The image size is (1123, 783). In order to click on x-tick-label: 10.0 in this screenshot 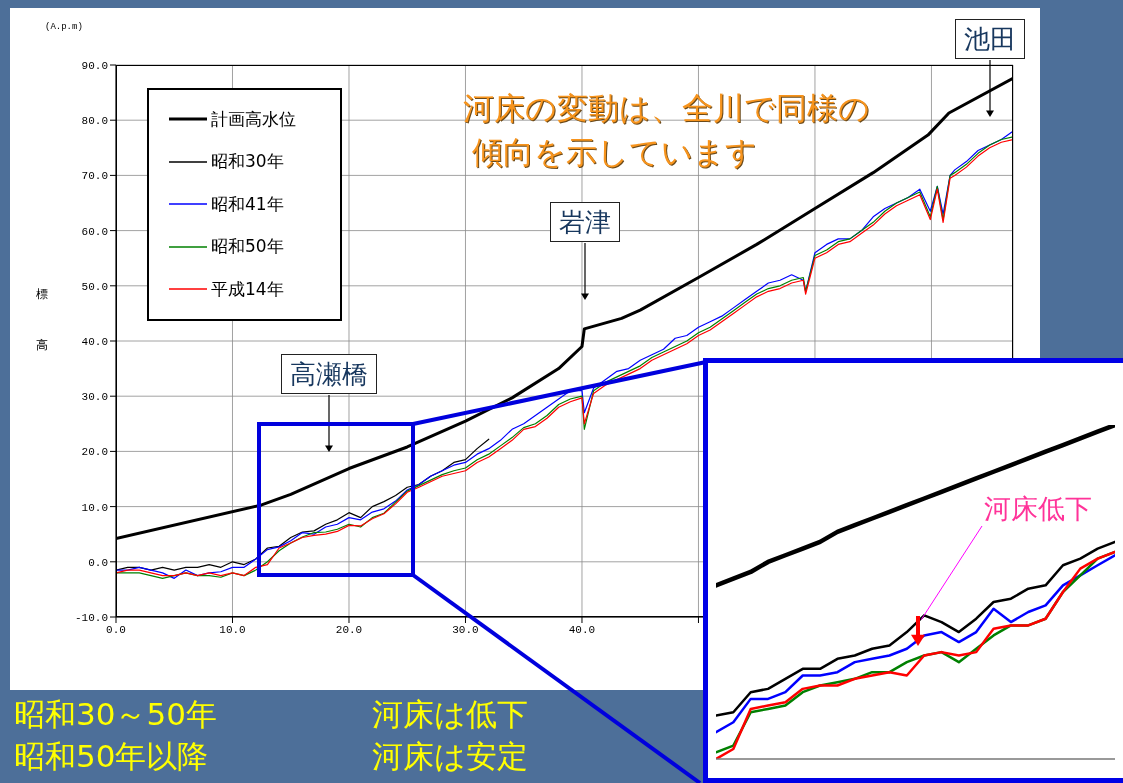, I will do `click(232, 629)`.